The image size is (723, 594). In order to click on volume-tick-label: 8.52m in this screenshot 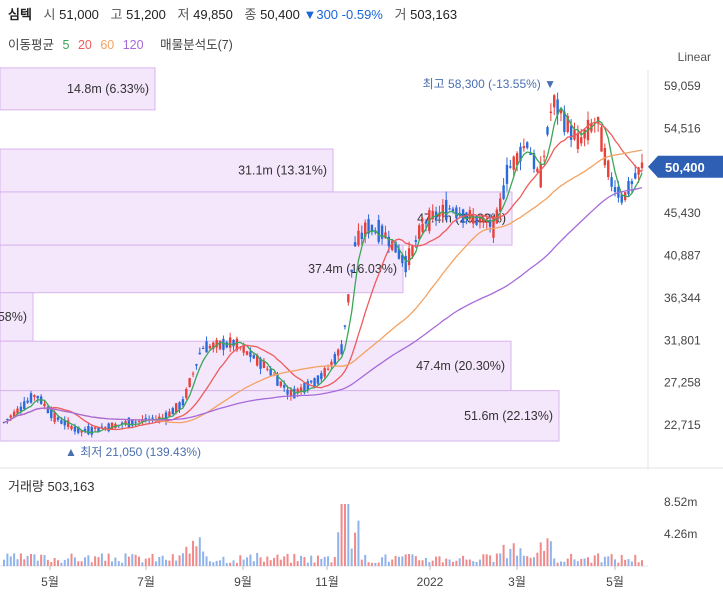, I will do `click(680, 502)`.